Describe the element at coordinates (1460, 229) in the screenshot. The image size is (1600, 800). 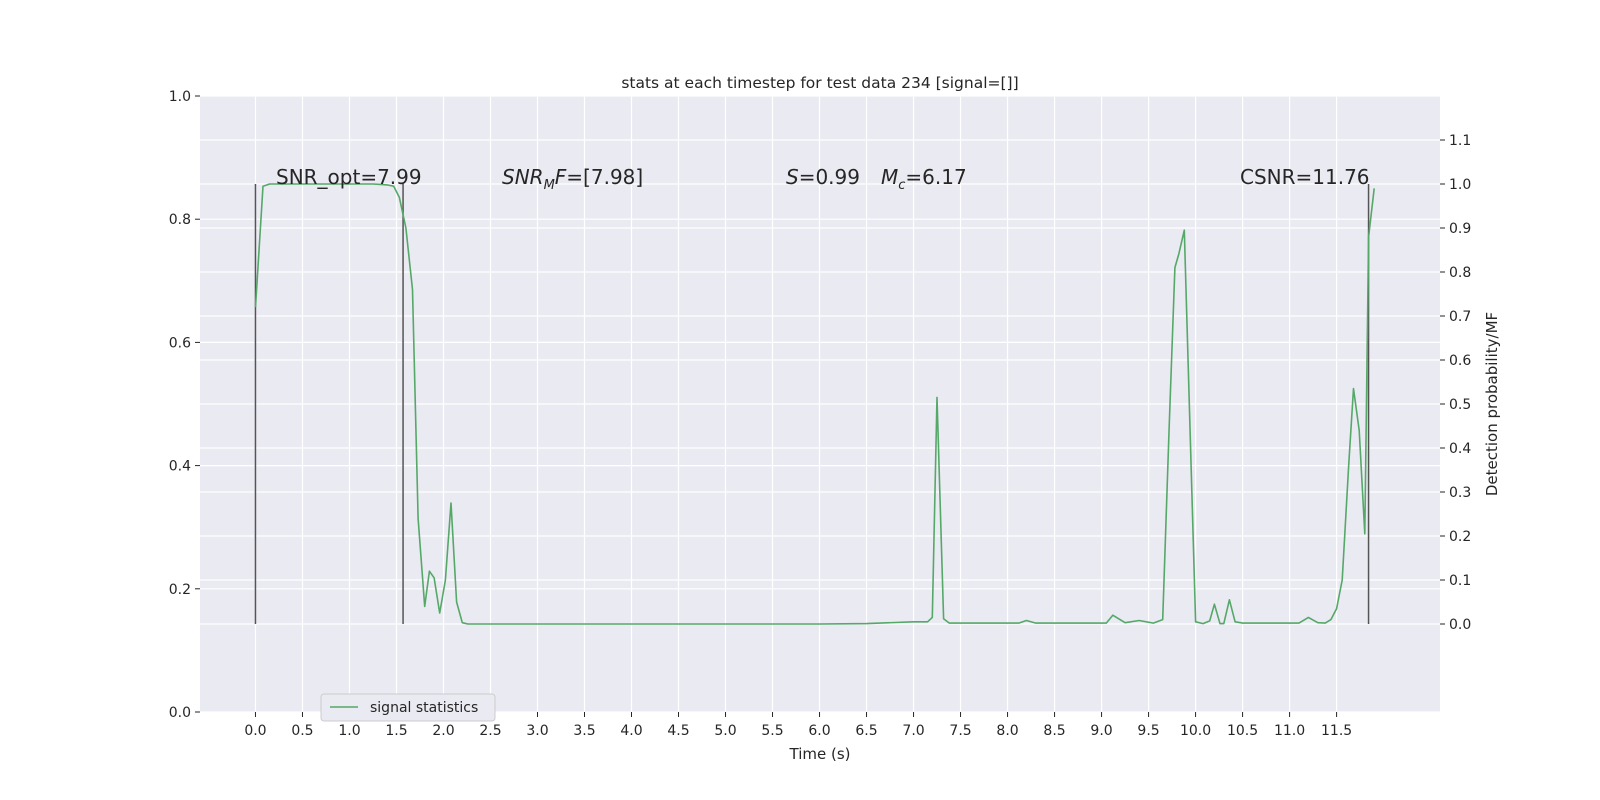
I see `y-right-tick-label: 0.9` at that location.